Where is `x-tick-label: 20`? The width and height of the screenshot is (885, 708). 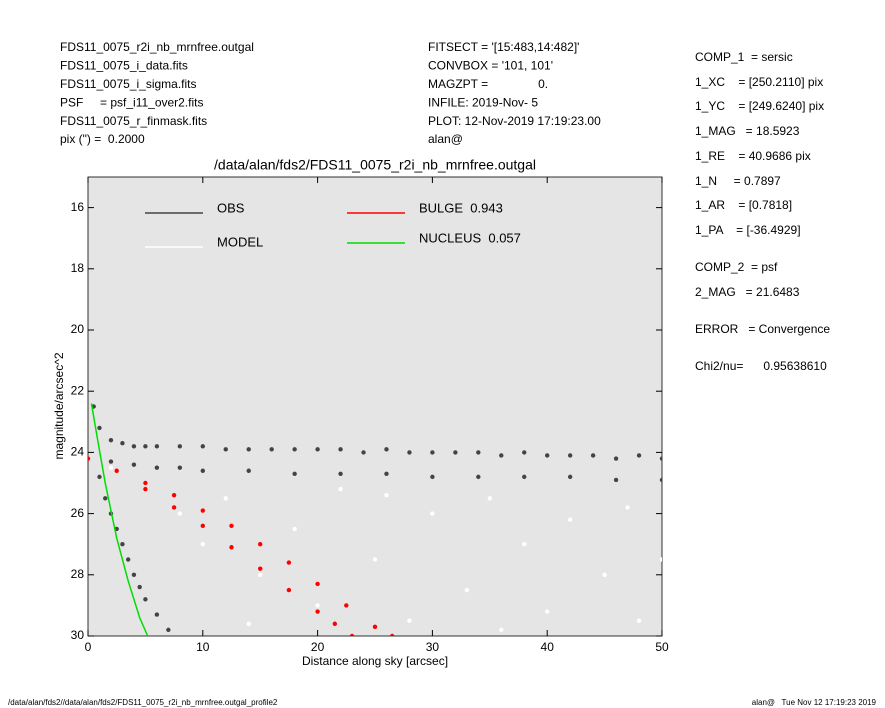
x-tick-label: 20 is located at coordinates (318, 647).